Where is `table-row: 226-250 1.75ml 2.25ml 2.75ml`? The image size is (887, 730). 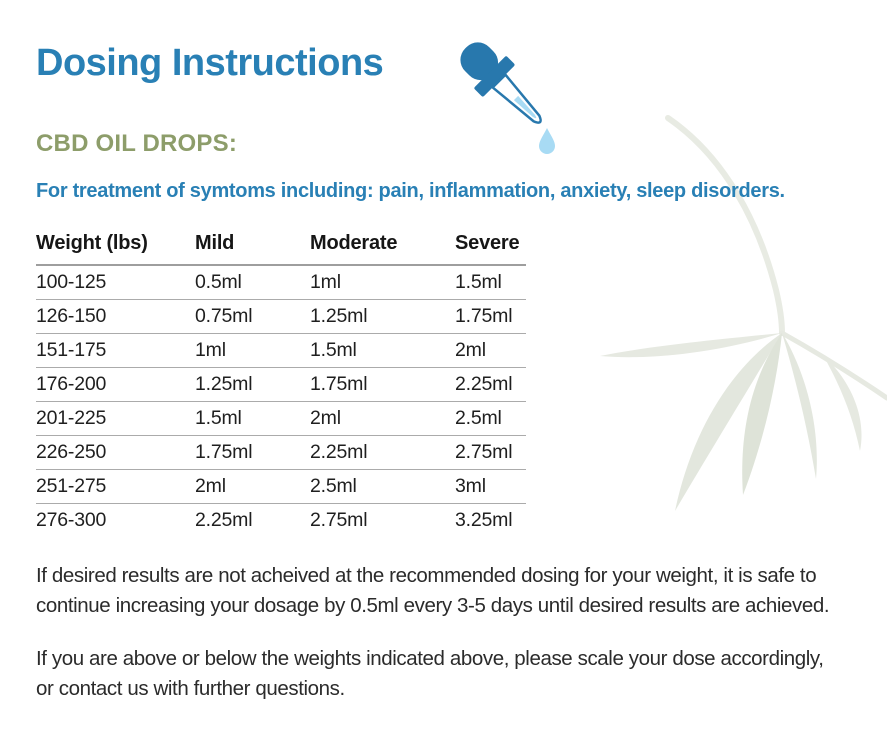 table-row: 226-250 1.75ml 2.25ml 2.75ml is located at coordinates (281, 452).